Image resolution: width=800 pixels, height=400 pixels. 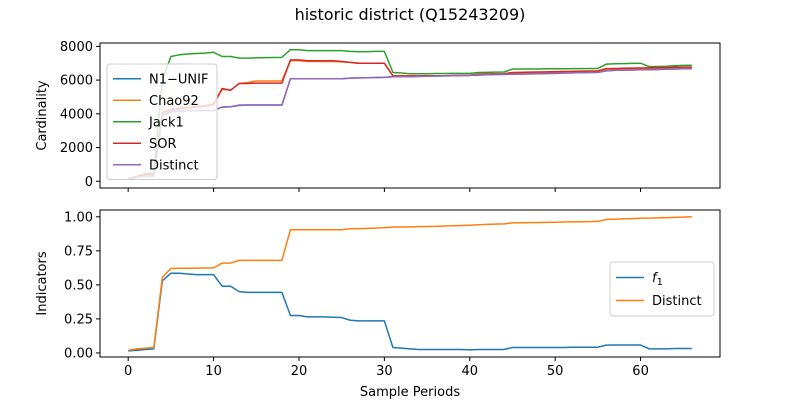 I want to click on legend-entry: SOR, so click(x=163, y=144).